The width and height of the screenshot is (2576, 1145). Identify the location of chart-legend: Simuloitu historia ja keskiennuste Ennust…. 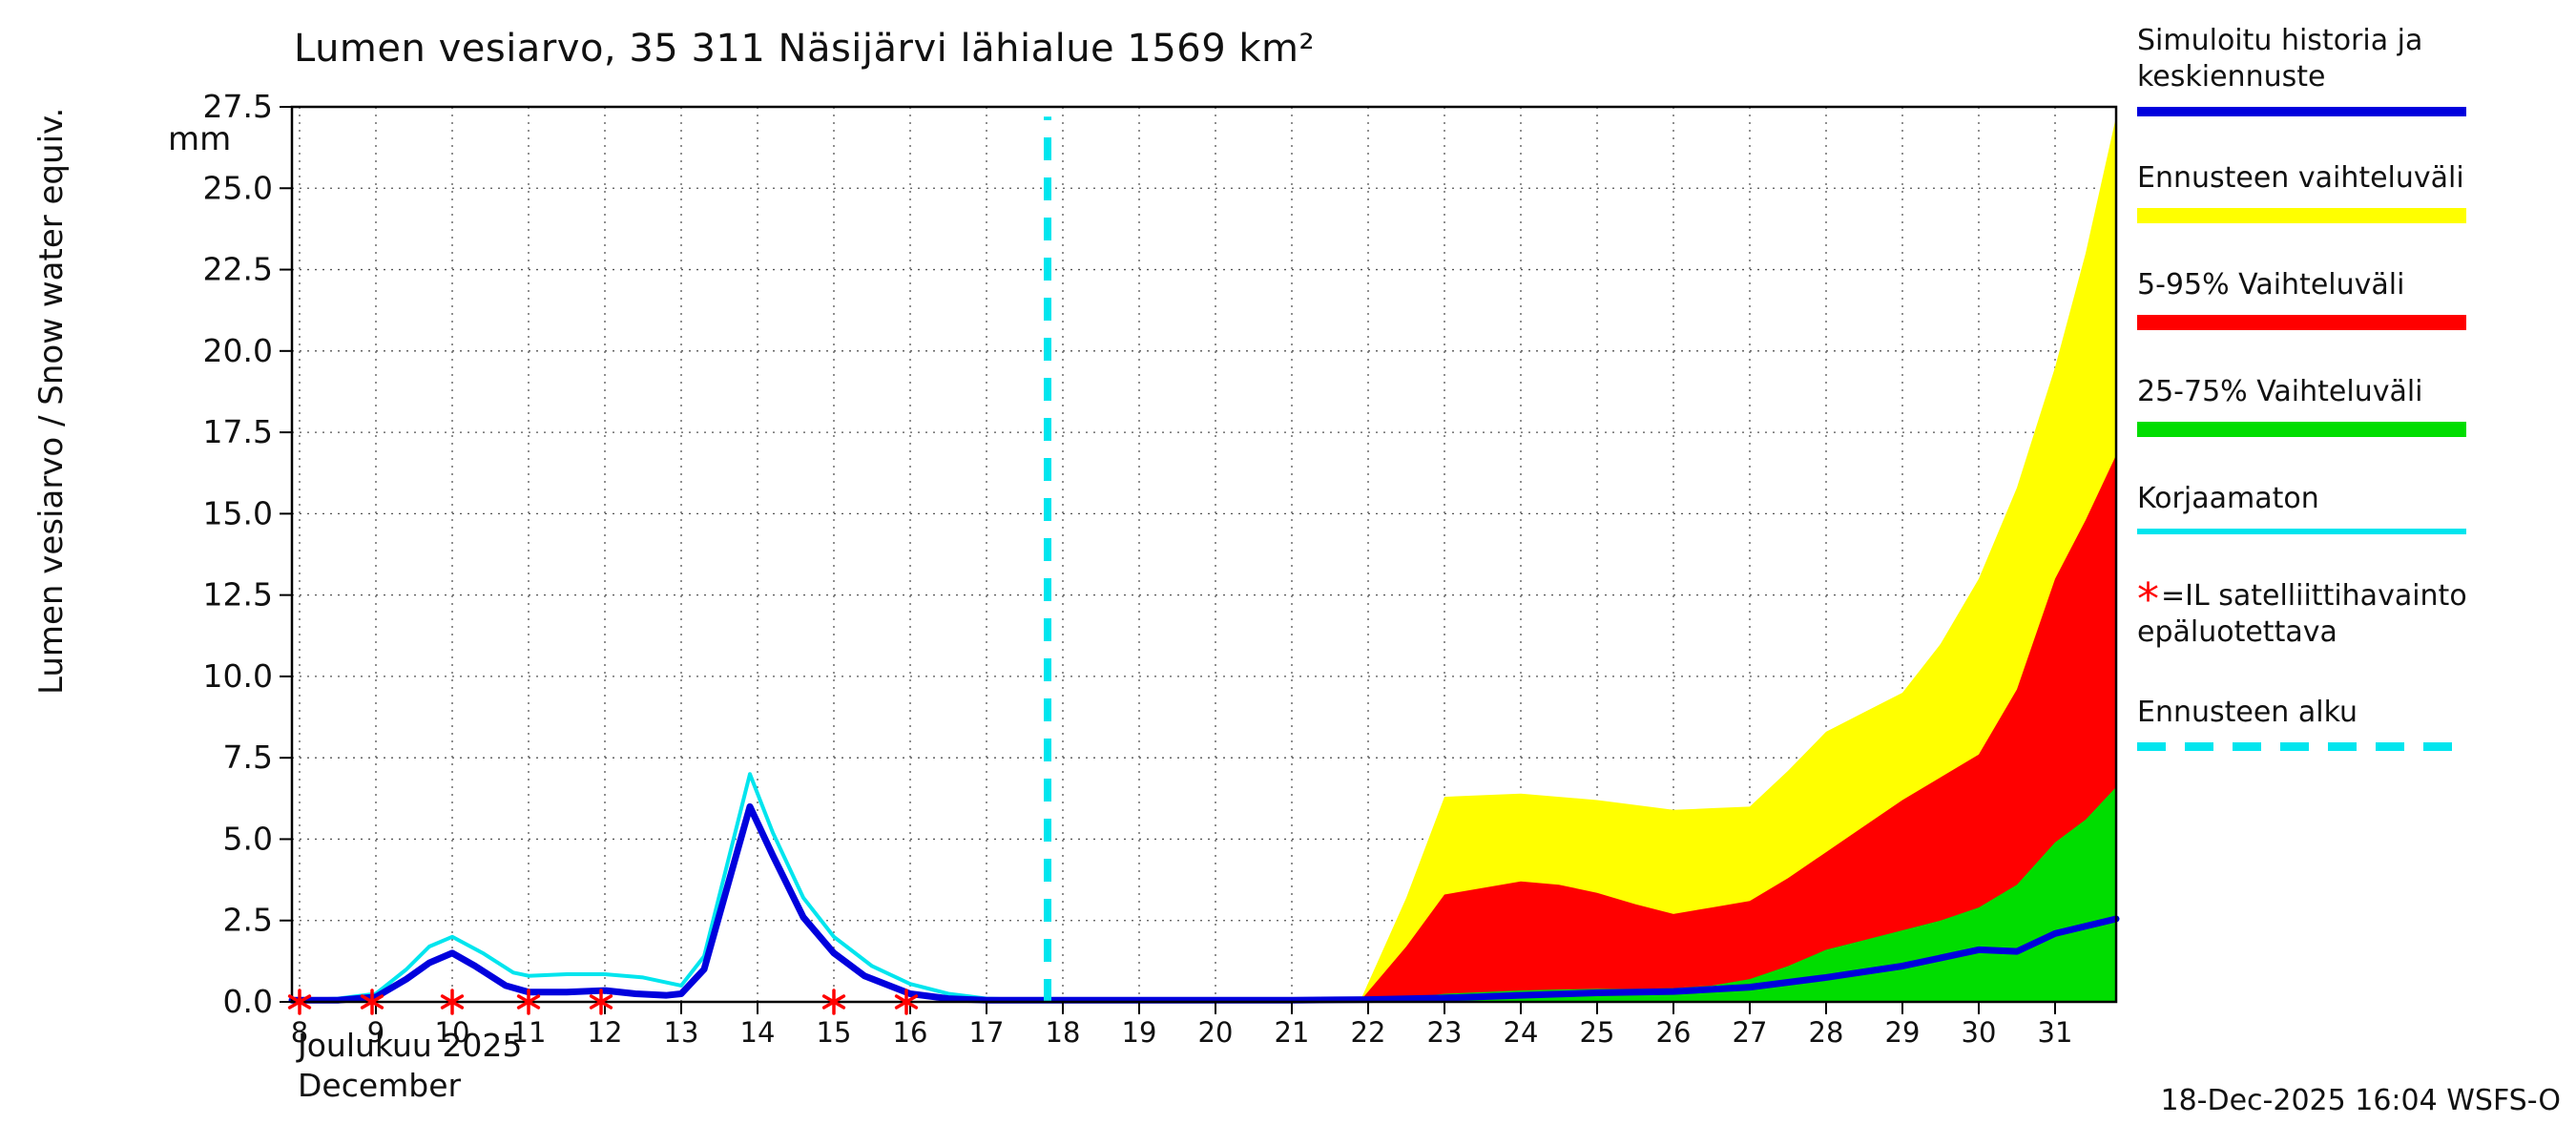
(2351, 409).